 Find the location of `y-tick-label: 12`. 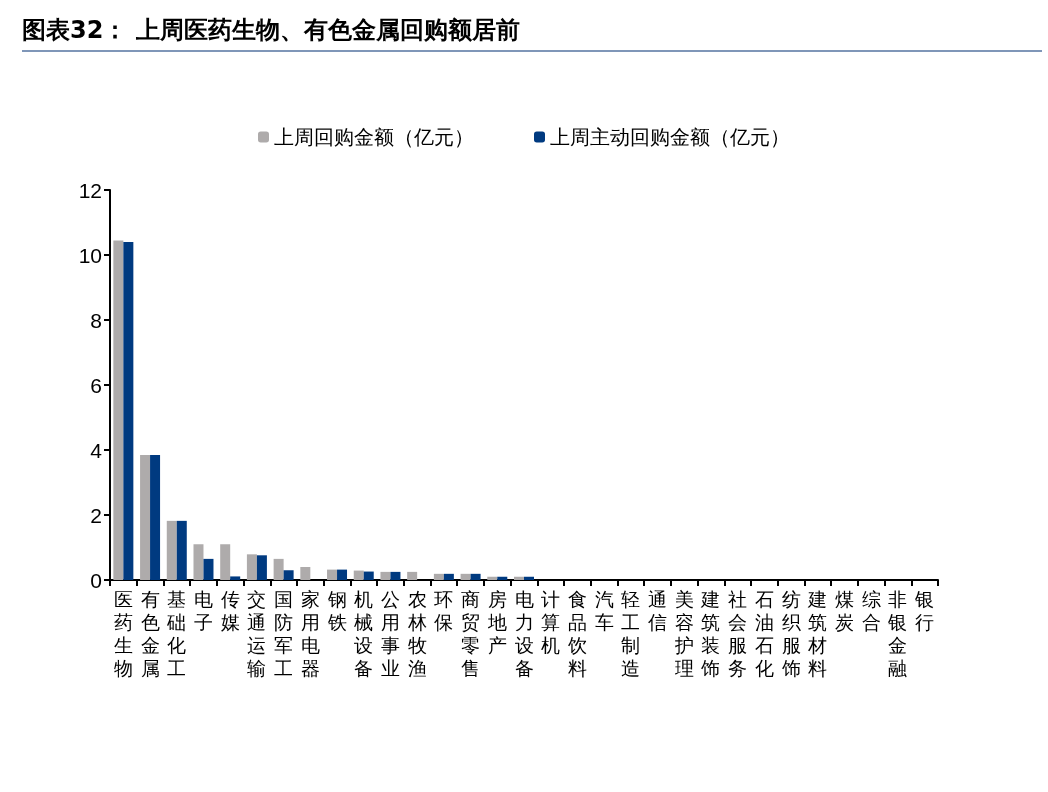

y-tick-label: 12 is located at coordinates (90, 190).